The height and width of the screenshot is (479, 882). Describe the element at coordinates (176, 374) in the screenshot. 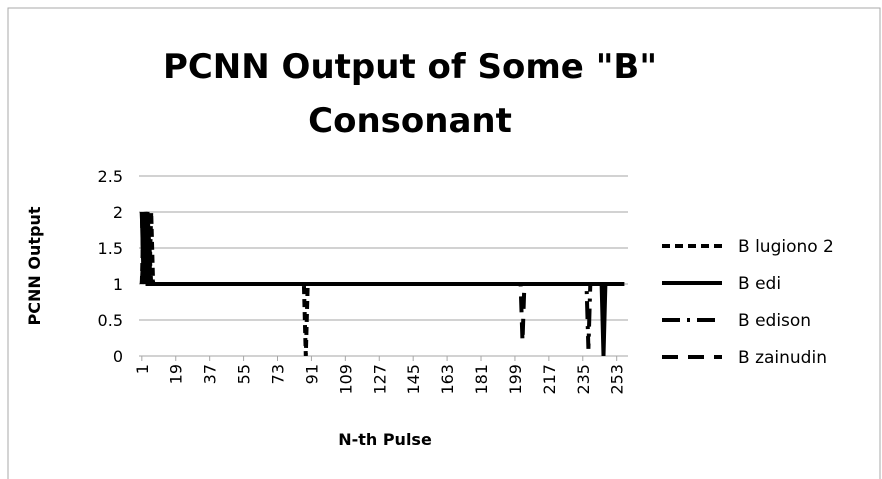

I see `x-tick-label: 19` at that location.